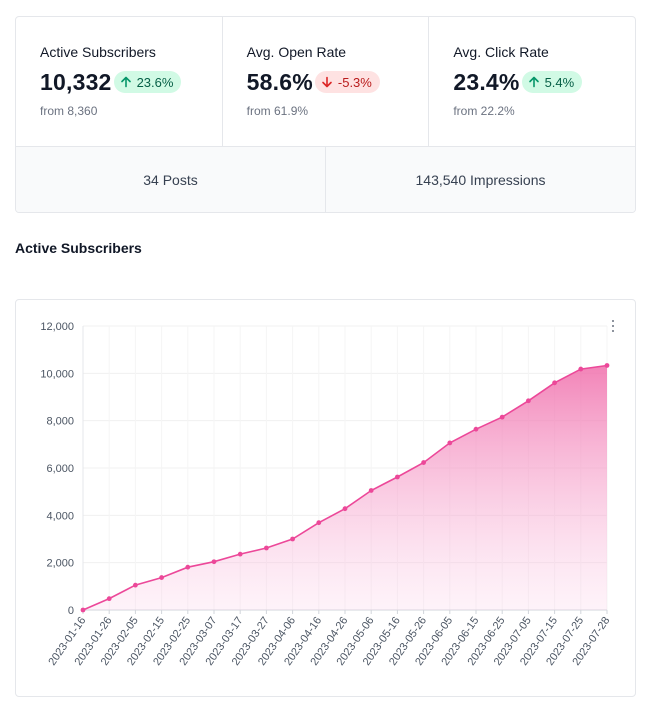  Describe the element at coordinates (76, 81) in the screenshot. I see `stat-value: 10,332` at that location.